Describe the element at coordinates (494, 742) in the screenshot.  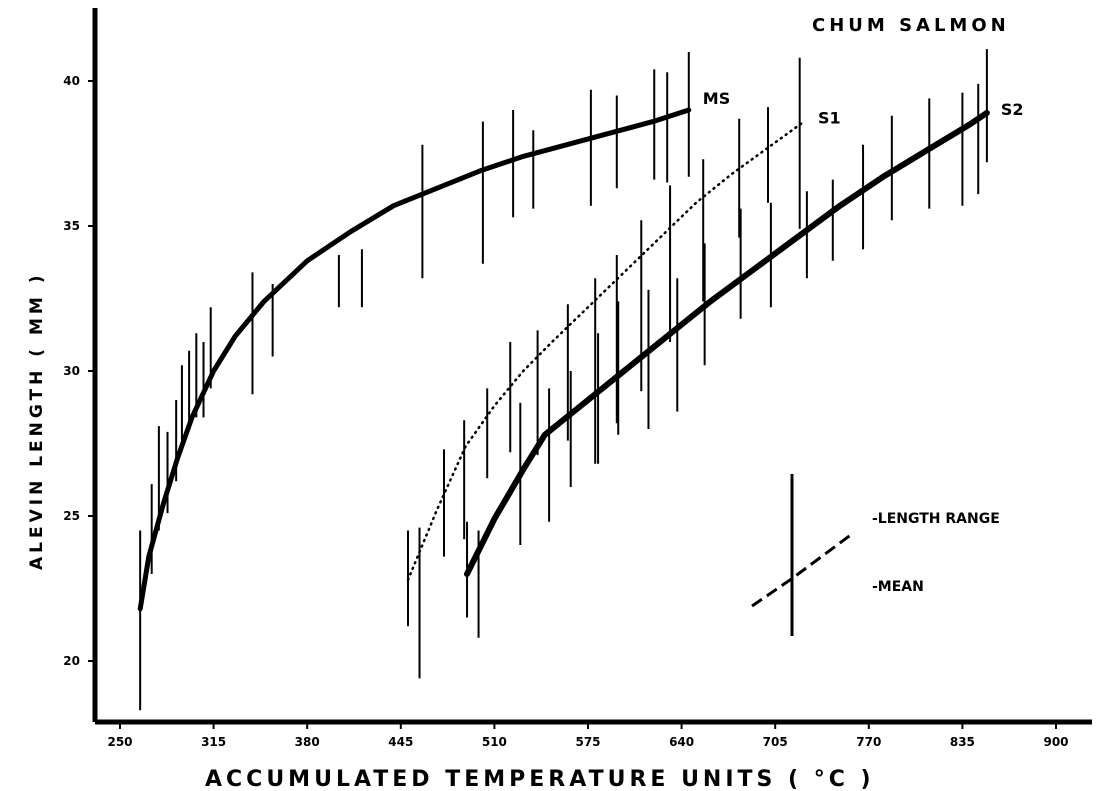
I see `x-tick-label: 510` at that location.